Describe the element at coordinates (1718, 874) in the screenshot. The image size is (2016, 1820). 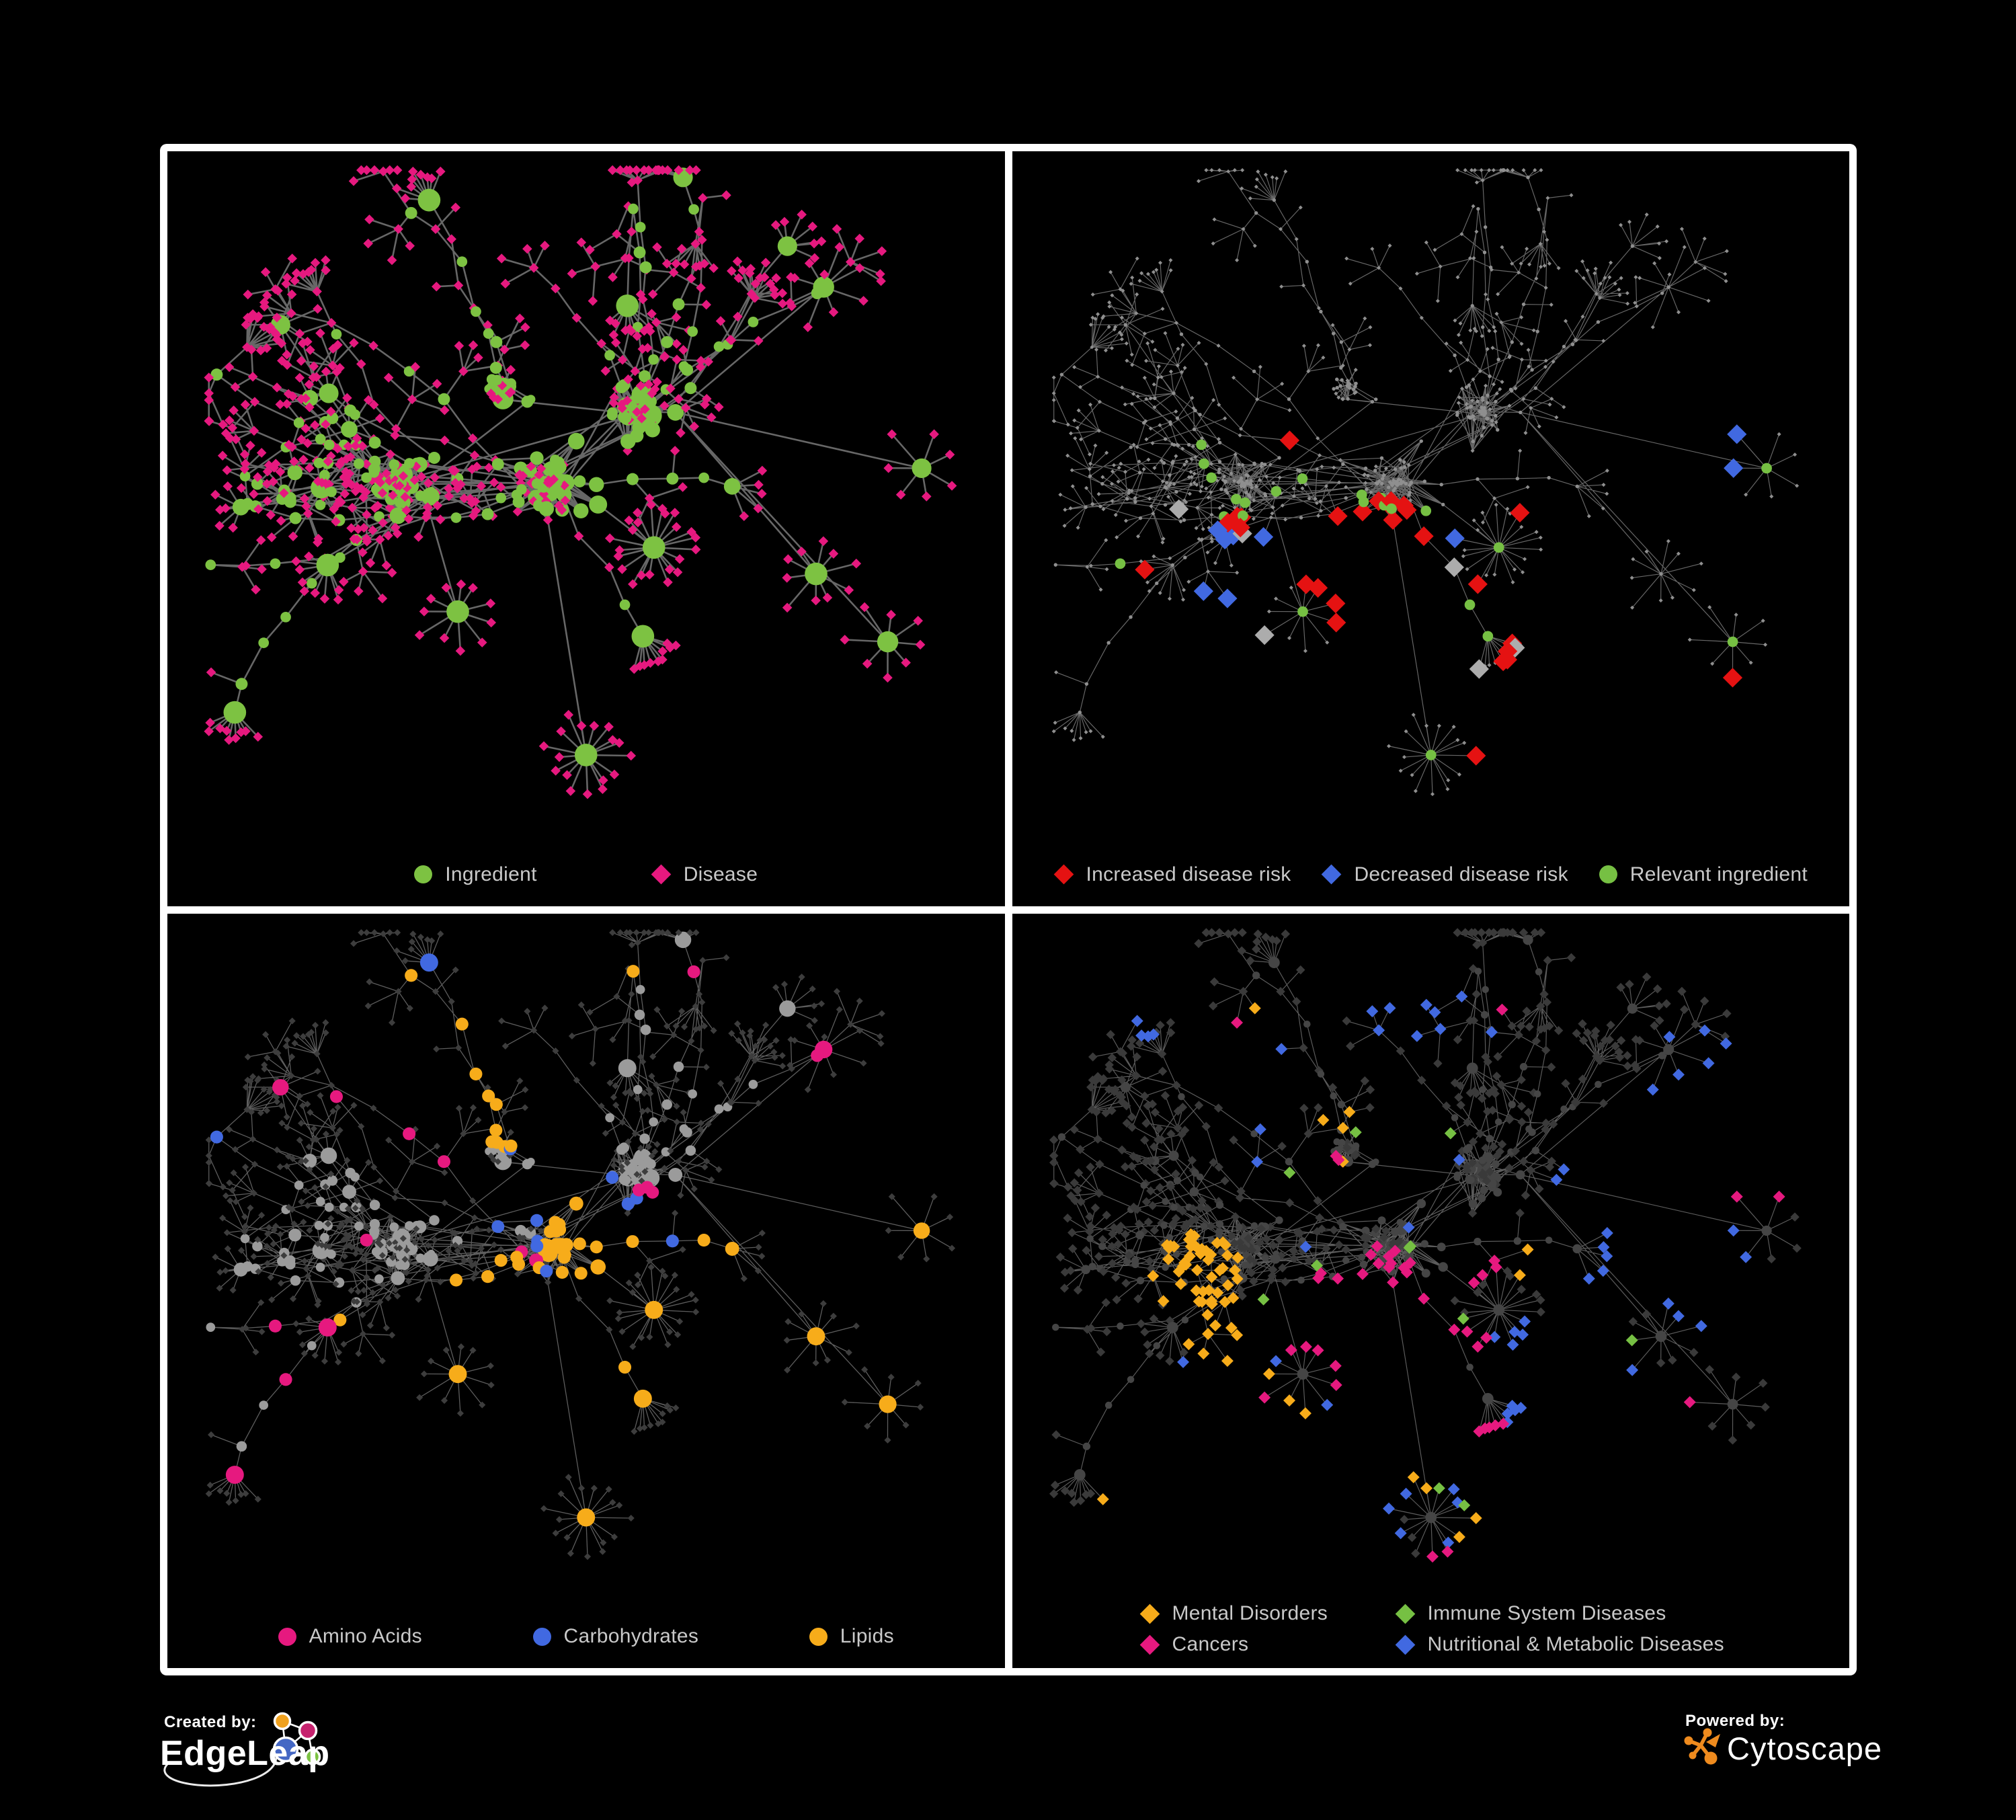
I see `legend-label: Relevant ingredient` at that location.